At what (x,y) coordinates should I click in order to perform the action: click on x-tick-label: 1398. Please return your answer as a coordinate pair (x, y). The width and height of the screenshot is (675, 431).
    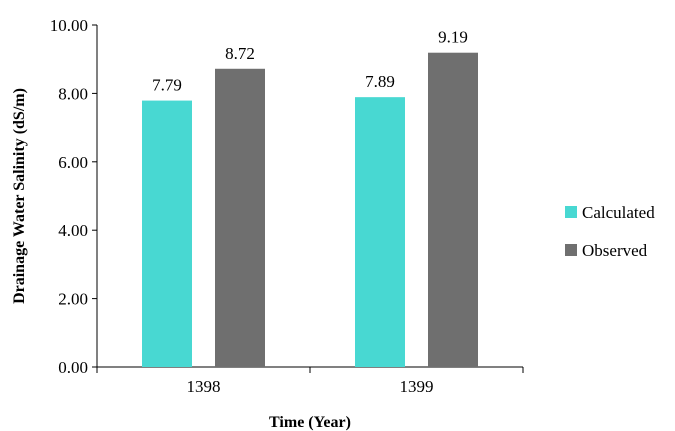
    Looking at the image, I should click on (204, 386).